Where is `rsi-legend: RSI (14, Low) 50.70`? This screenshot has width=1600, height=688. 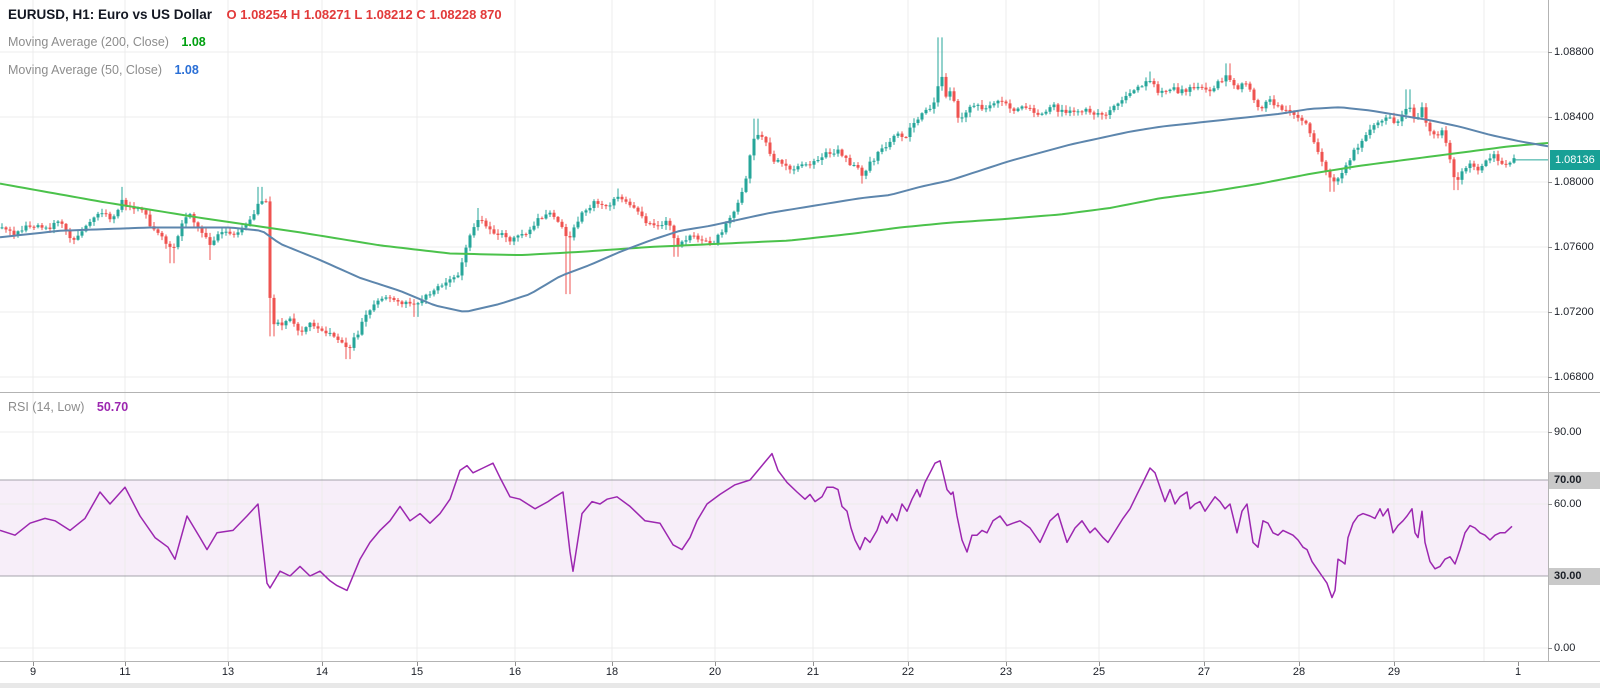 rsi-legend: RSI (14, Low) 50.70 is located at coordinates (68, 407).